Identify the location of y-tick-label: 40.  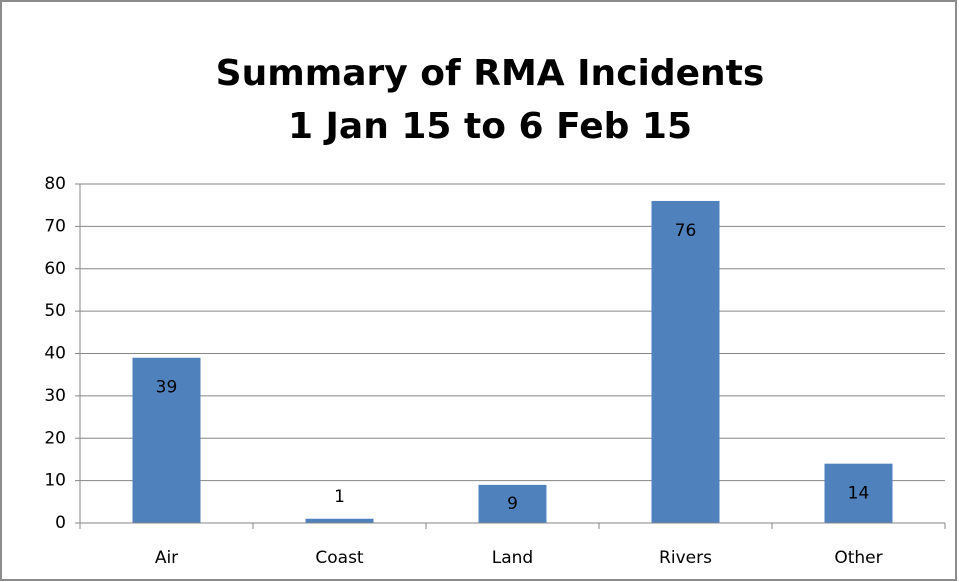
(55, 354).